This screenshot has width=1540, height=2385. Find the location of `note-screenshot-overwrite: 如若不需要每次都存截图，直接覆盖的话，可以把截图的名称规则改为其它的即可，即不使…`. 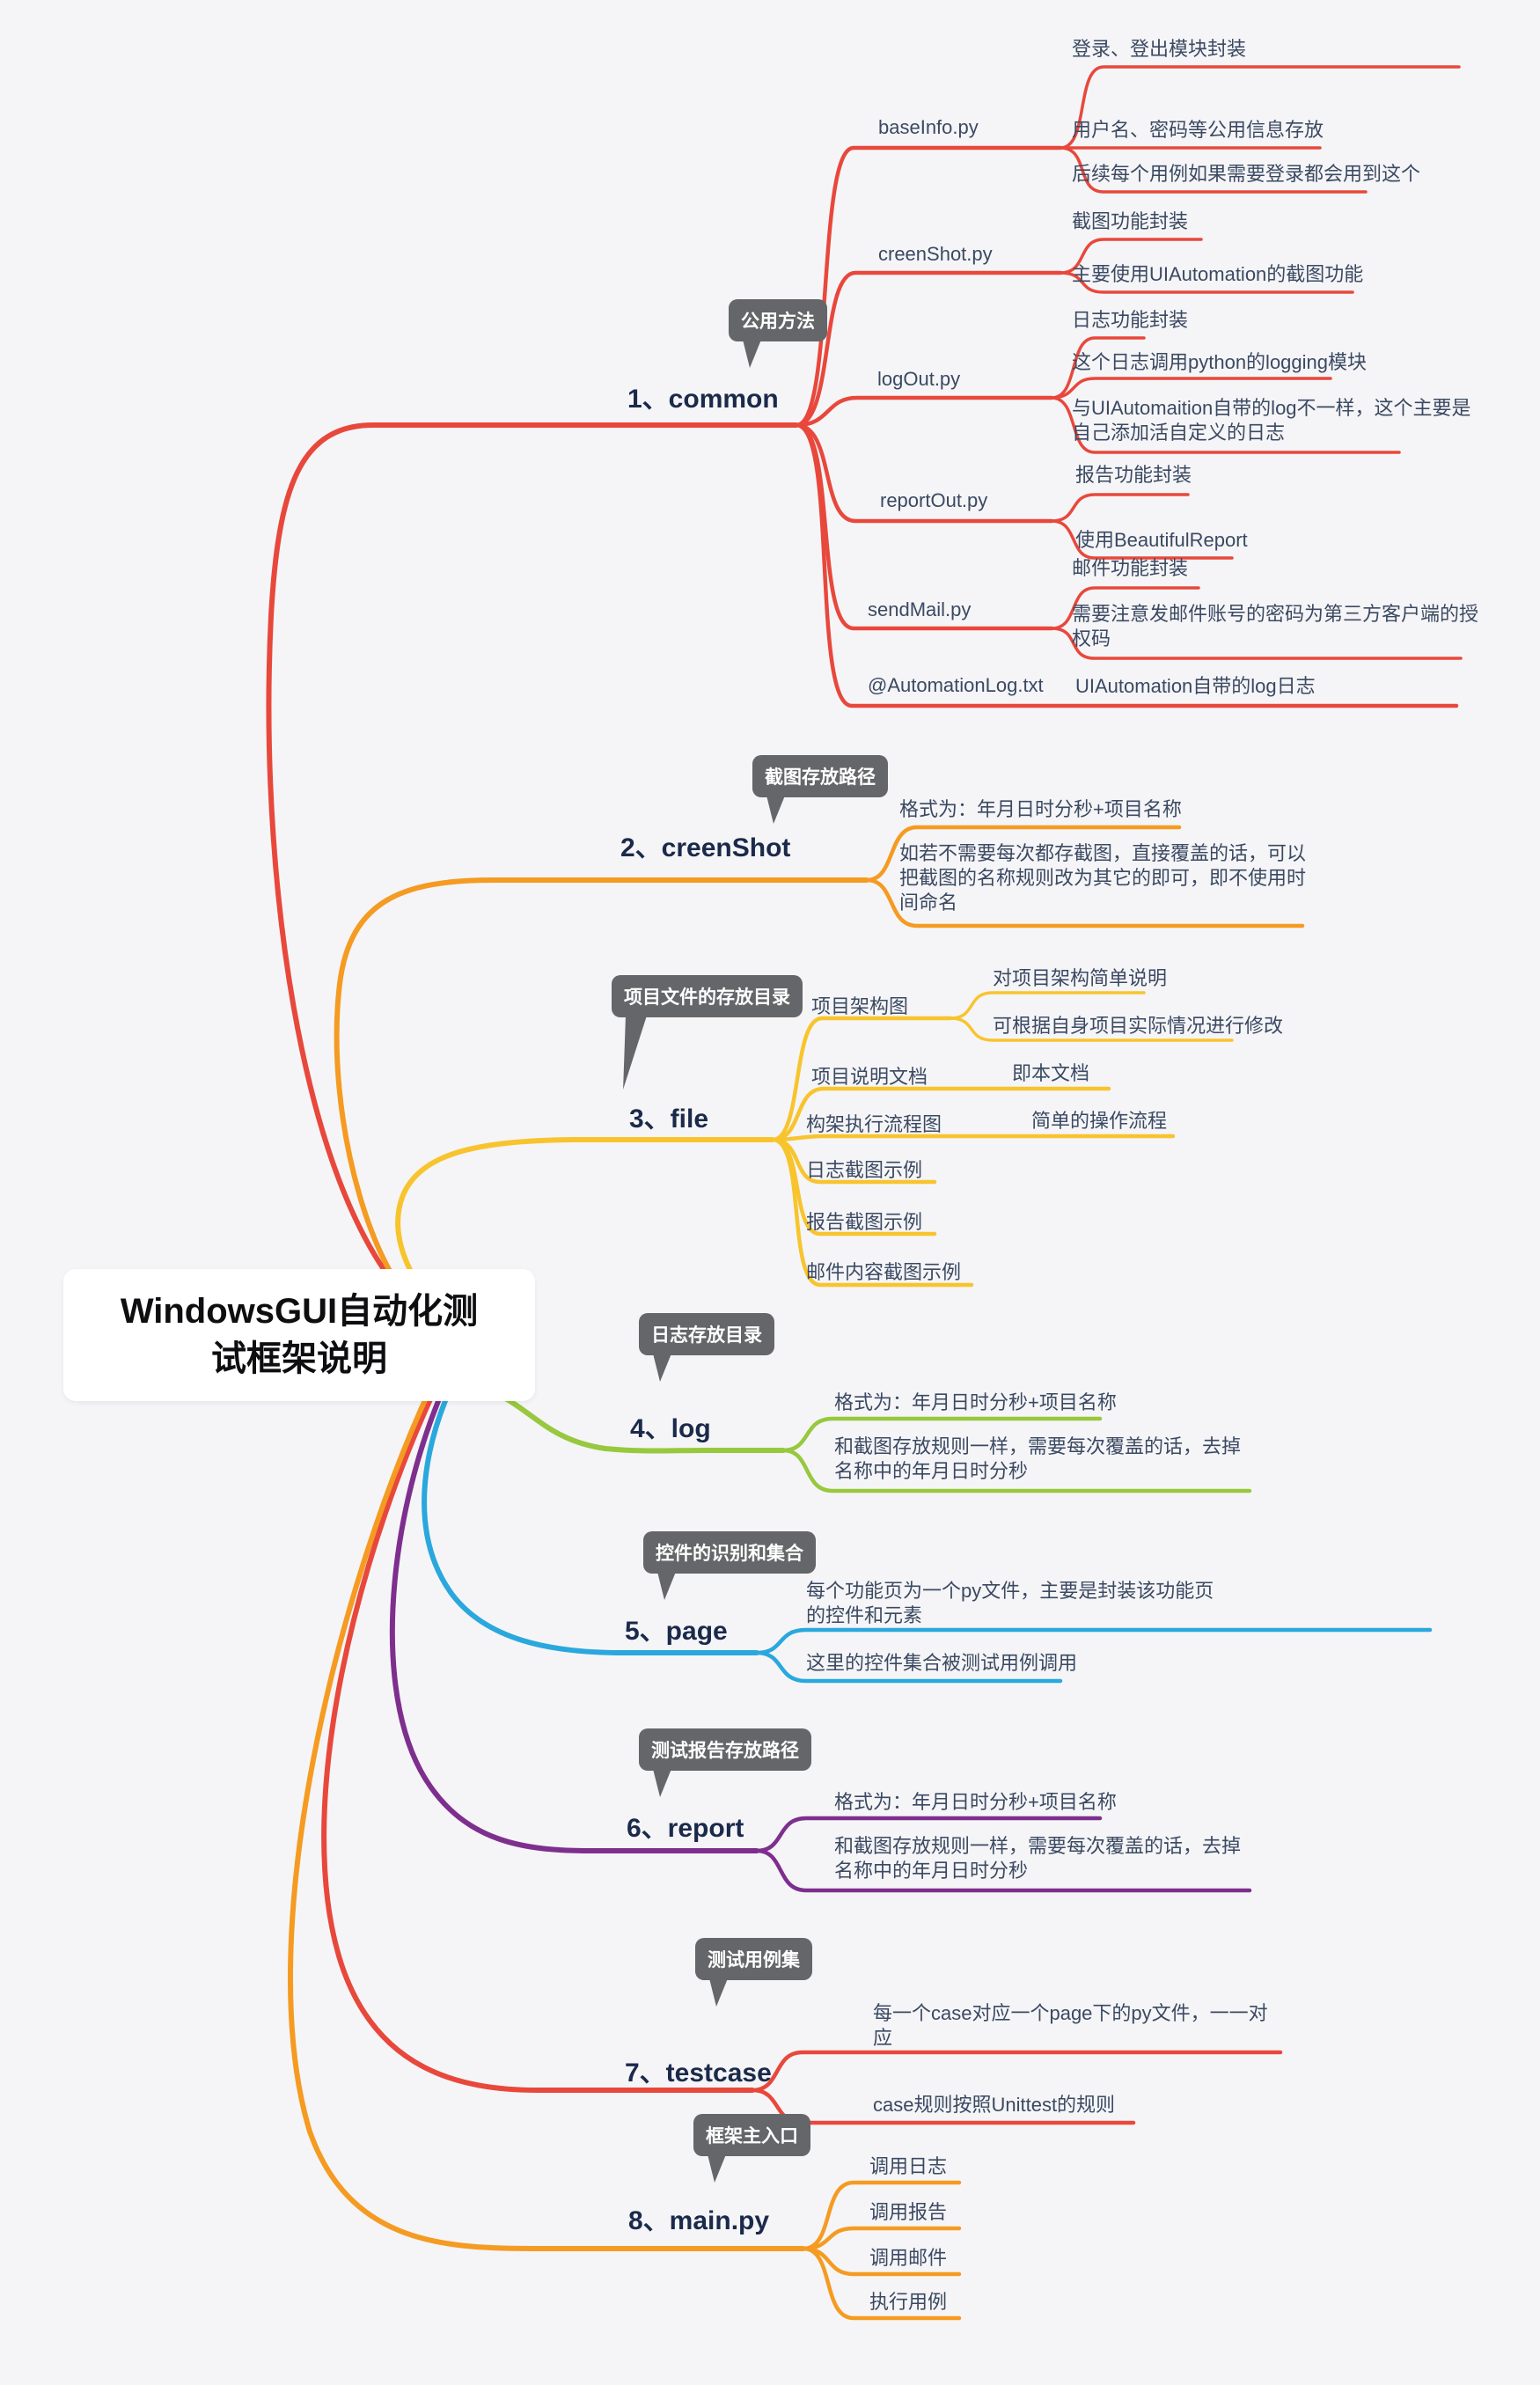

note-screenshot-overwrite: 如若不需要每次都存截图，直接覆盖的话，可以把截图的名称规则改为其它的即可，即不使… is located at coordinates (1103, 878).